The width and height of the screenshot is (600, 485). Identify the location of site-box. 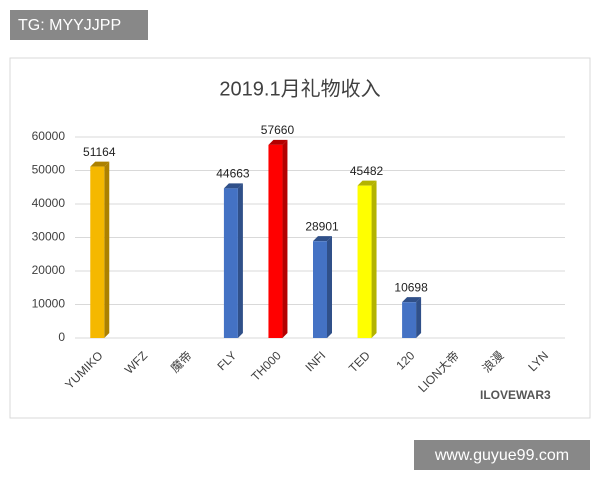
(502, 455).